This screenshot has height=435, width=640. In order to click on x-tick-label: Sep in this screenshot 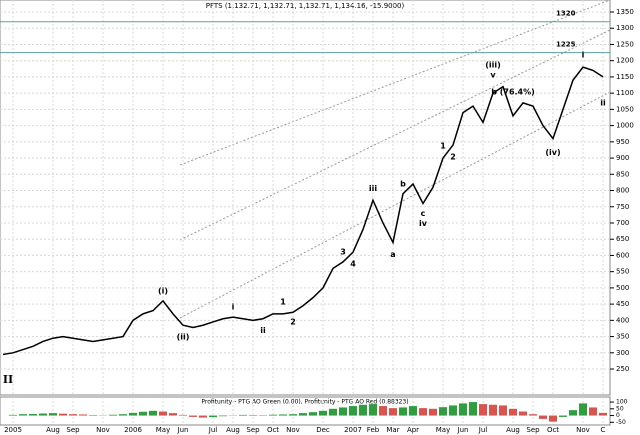, I will do `click(73, 430)`.